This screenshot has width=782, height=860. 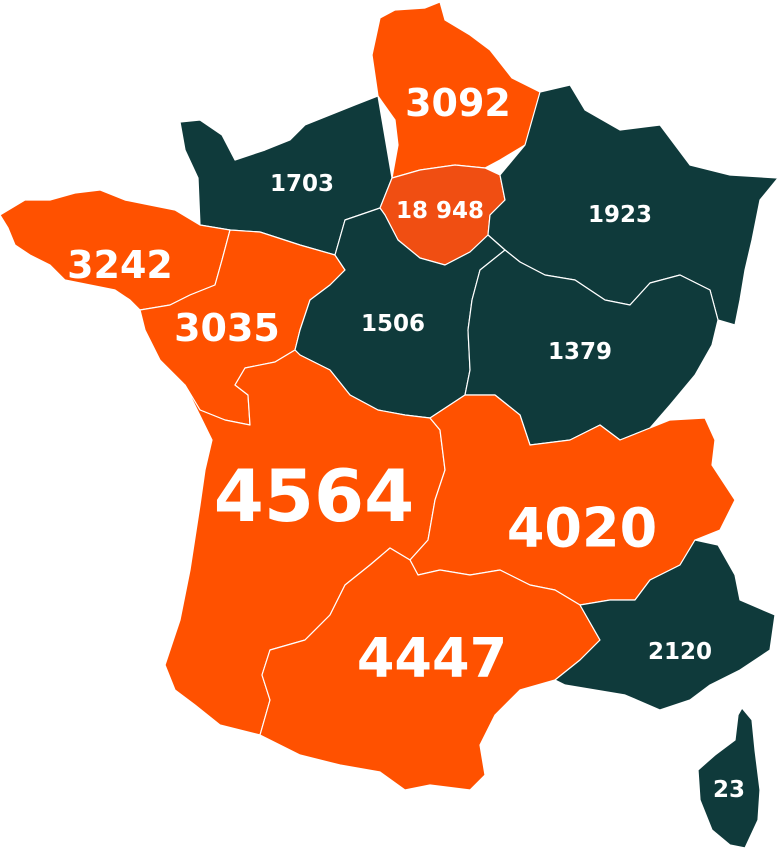 I want to click on value-label-nouvelle-aquitaine: 4564, so click(x=314, y=496).